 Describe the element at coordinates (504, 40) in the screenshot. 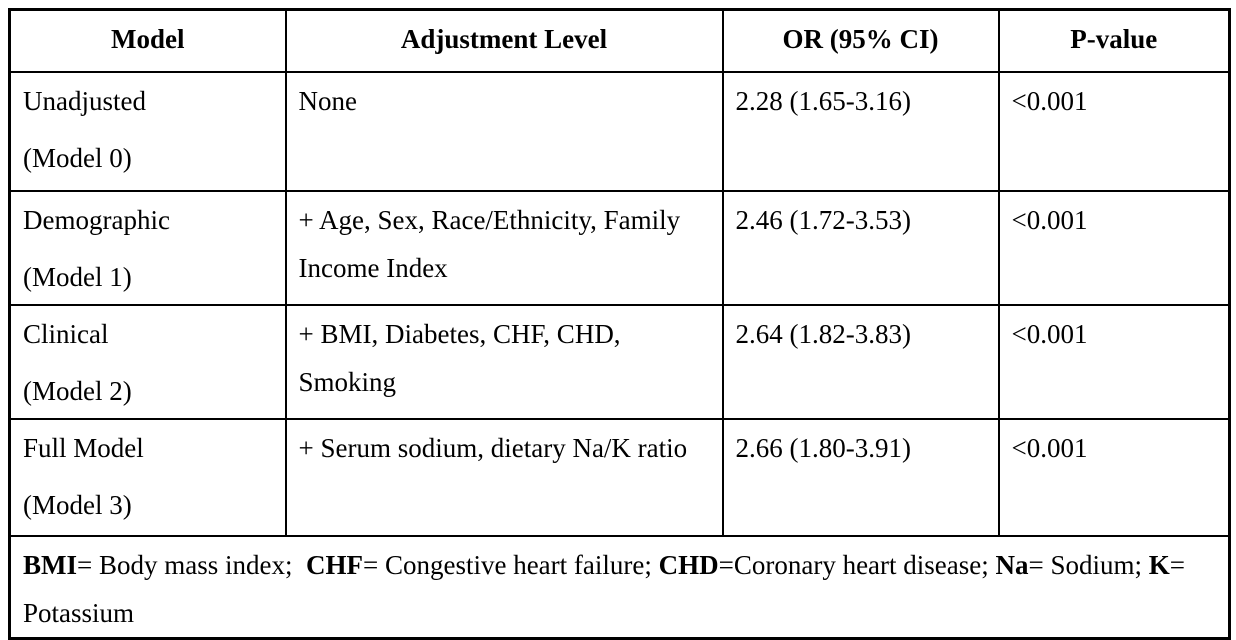

I see `header-adjustment-level: Adjustment Level` at that location.